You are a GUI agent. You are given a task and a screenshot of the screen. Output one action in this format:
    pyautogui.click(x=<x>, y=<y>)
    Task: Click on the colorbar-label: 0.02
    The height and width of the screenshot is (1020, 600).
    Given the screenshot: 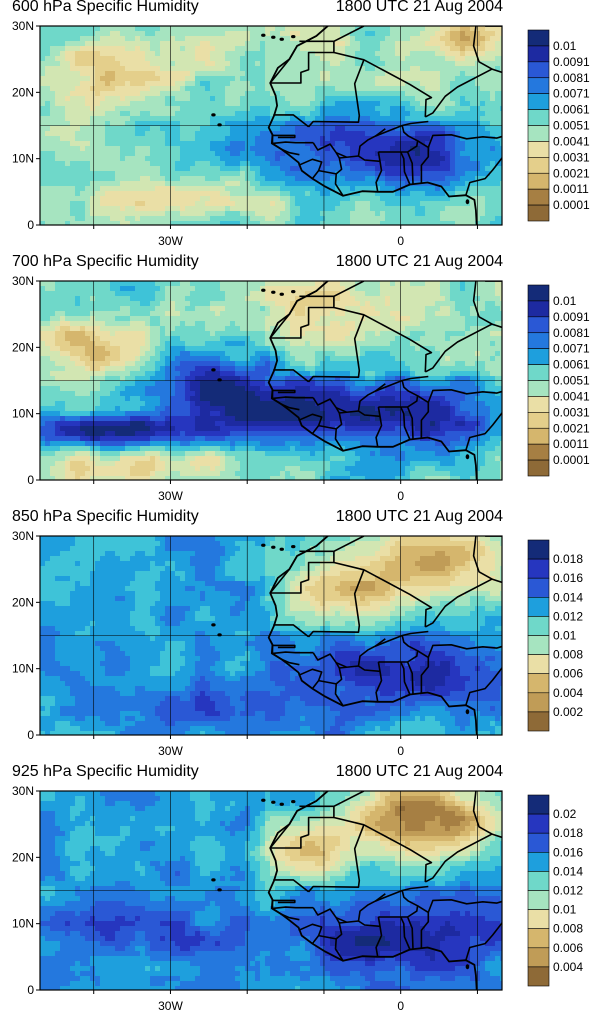 What is the action you would take?
    pyautogui.click(x=565, y=814)
    